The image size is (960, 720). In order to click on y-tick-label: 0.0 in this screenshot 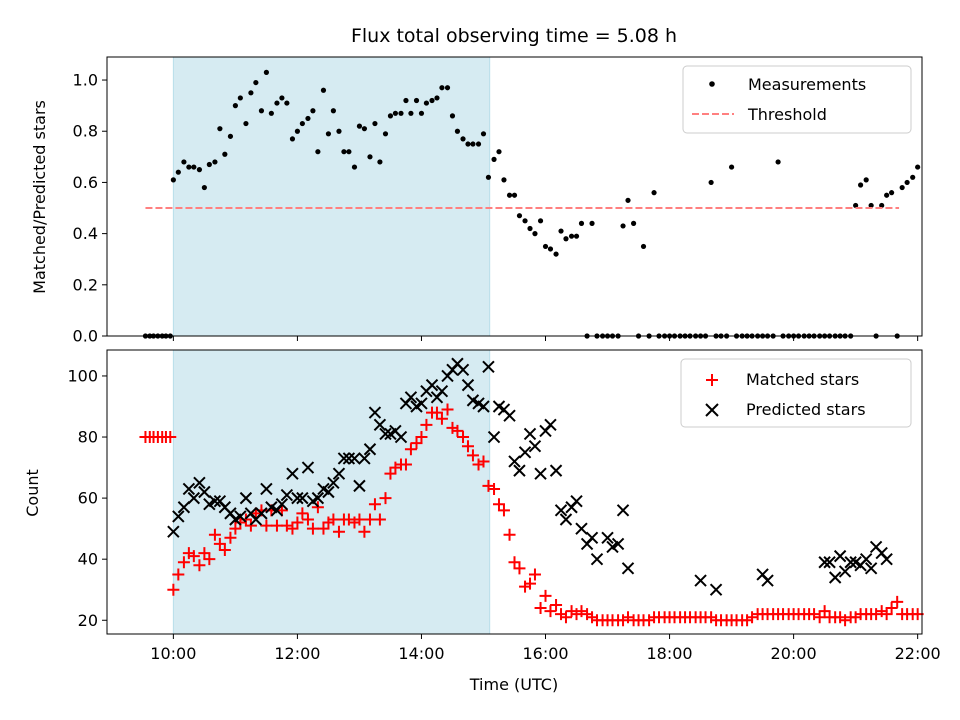, I will do `click(85, 336)`.